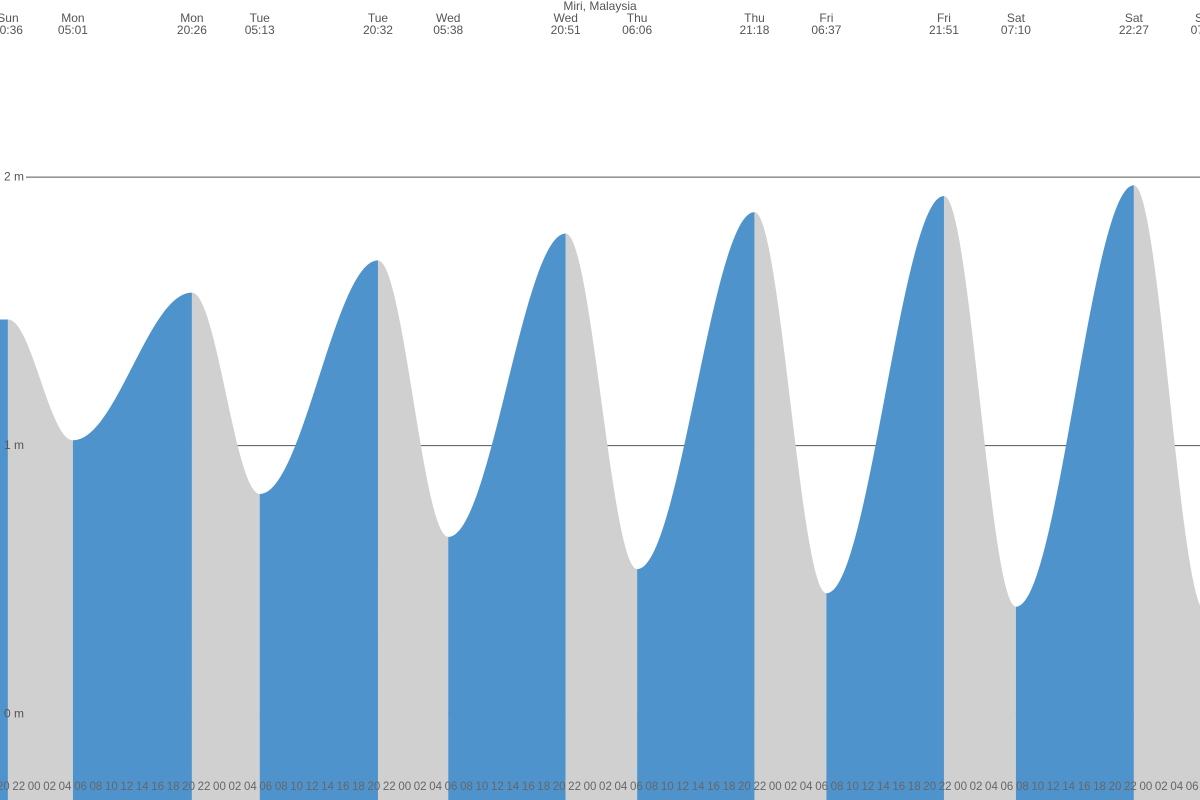  I want to click on chart-title: Miri, Malaysia, so click(600, 6).